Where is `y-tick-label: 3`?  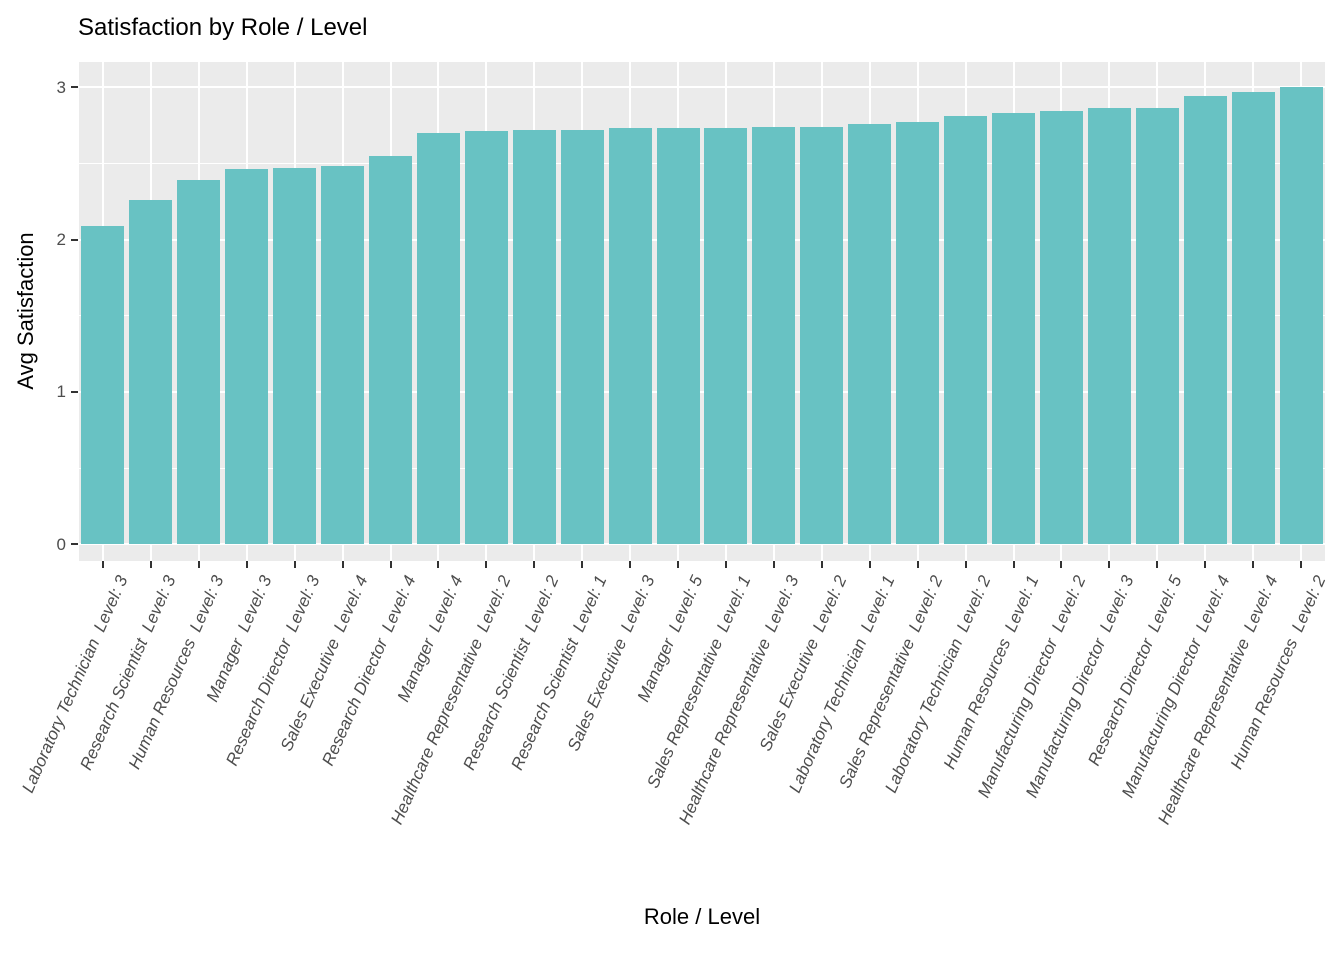
y-tick-label: 3 is located at coordinates (61, 87).